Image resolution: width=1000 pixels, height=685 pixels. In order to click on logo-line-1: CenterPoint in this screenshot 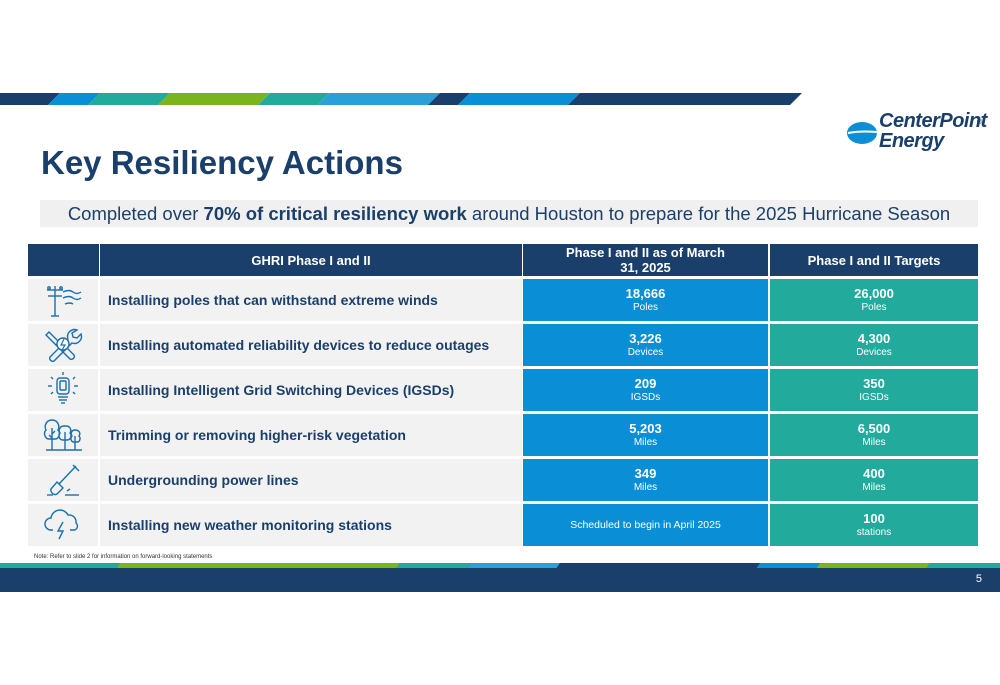, I will do `click(933, 121)`.